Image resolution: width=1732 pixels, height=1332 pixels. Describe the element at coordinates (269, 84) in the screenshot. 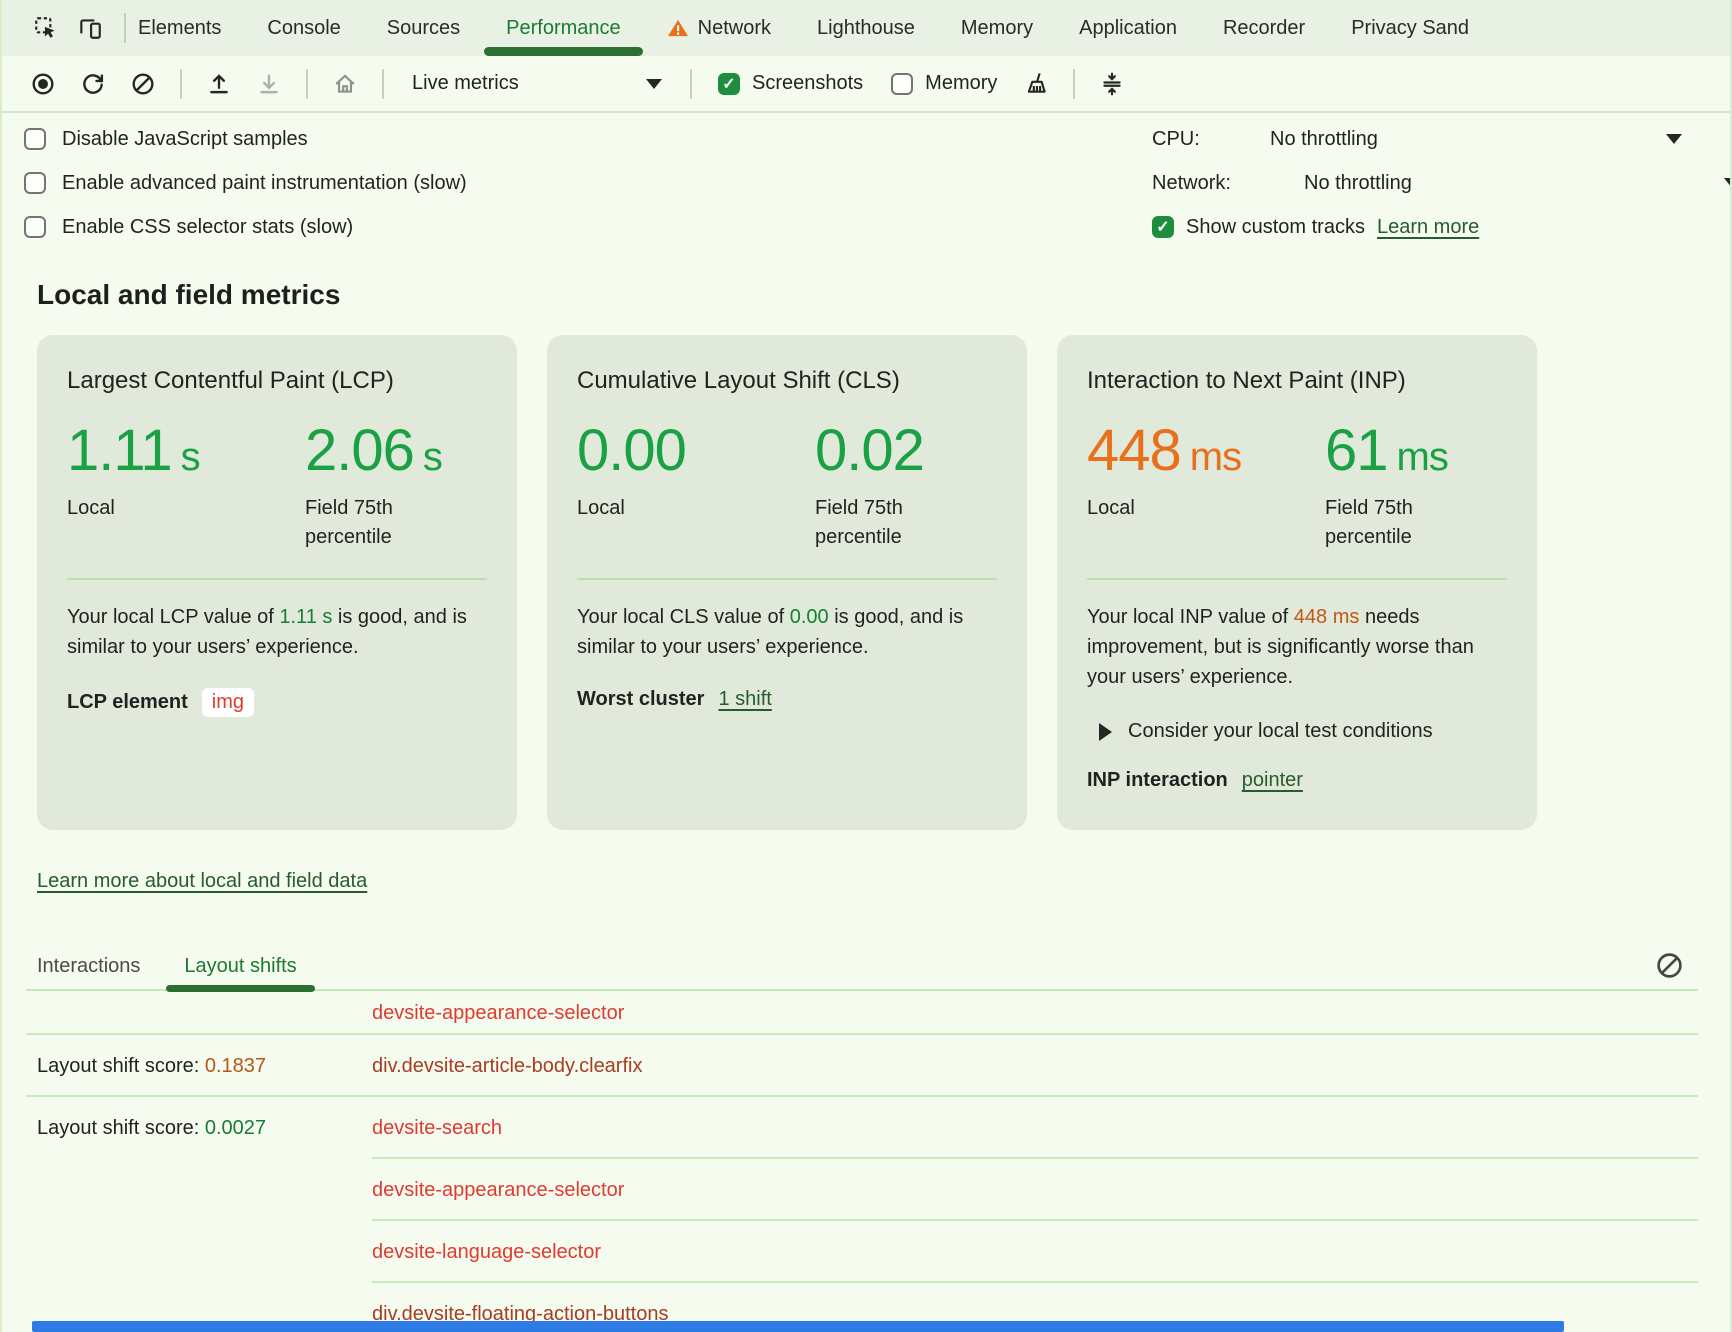

I see `save-profile-icon` at that location.